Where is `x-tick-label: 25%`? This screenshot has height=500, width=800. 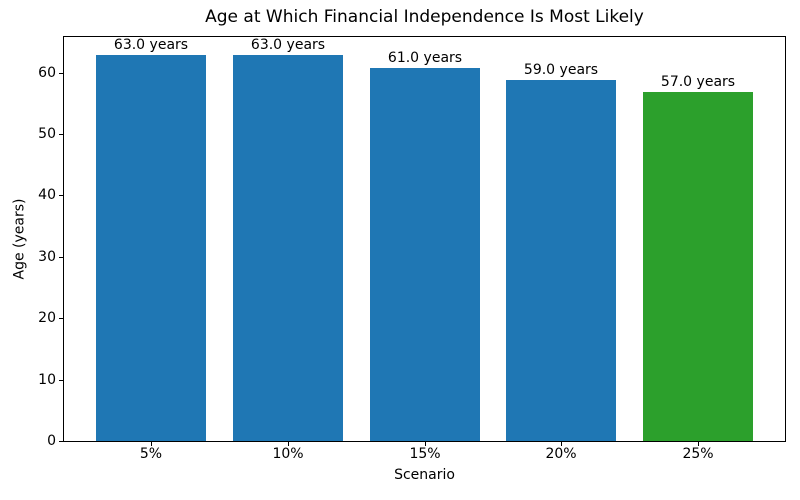
x-tick-label: 25% is located at coordinates (698, 454).